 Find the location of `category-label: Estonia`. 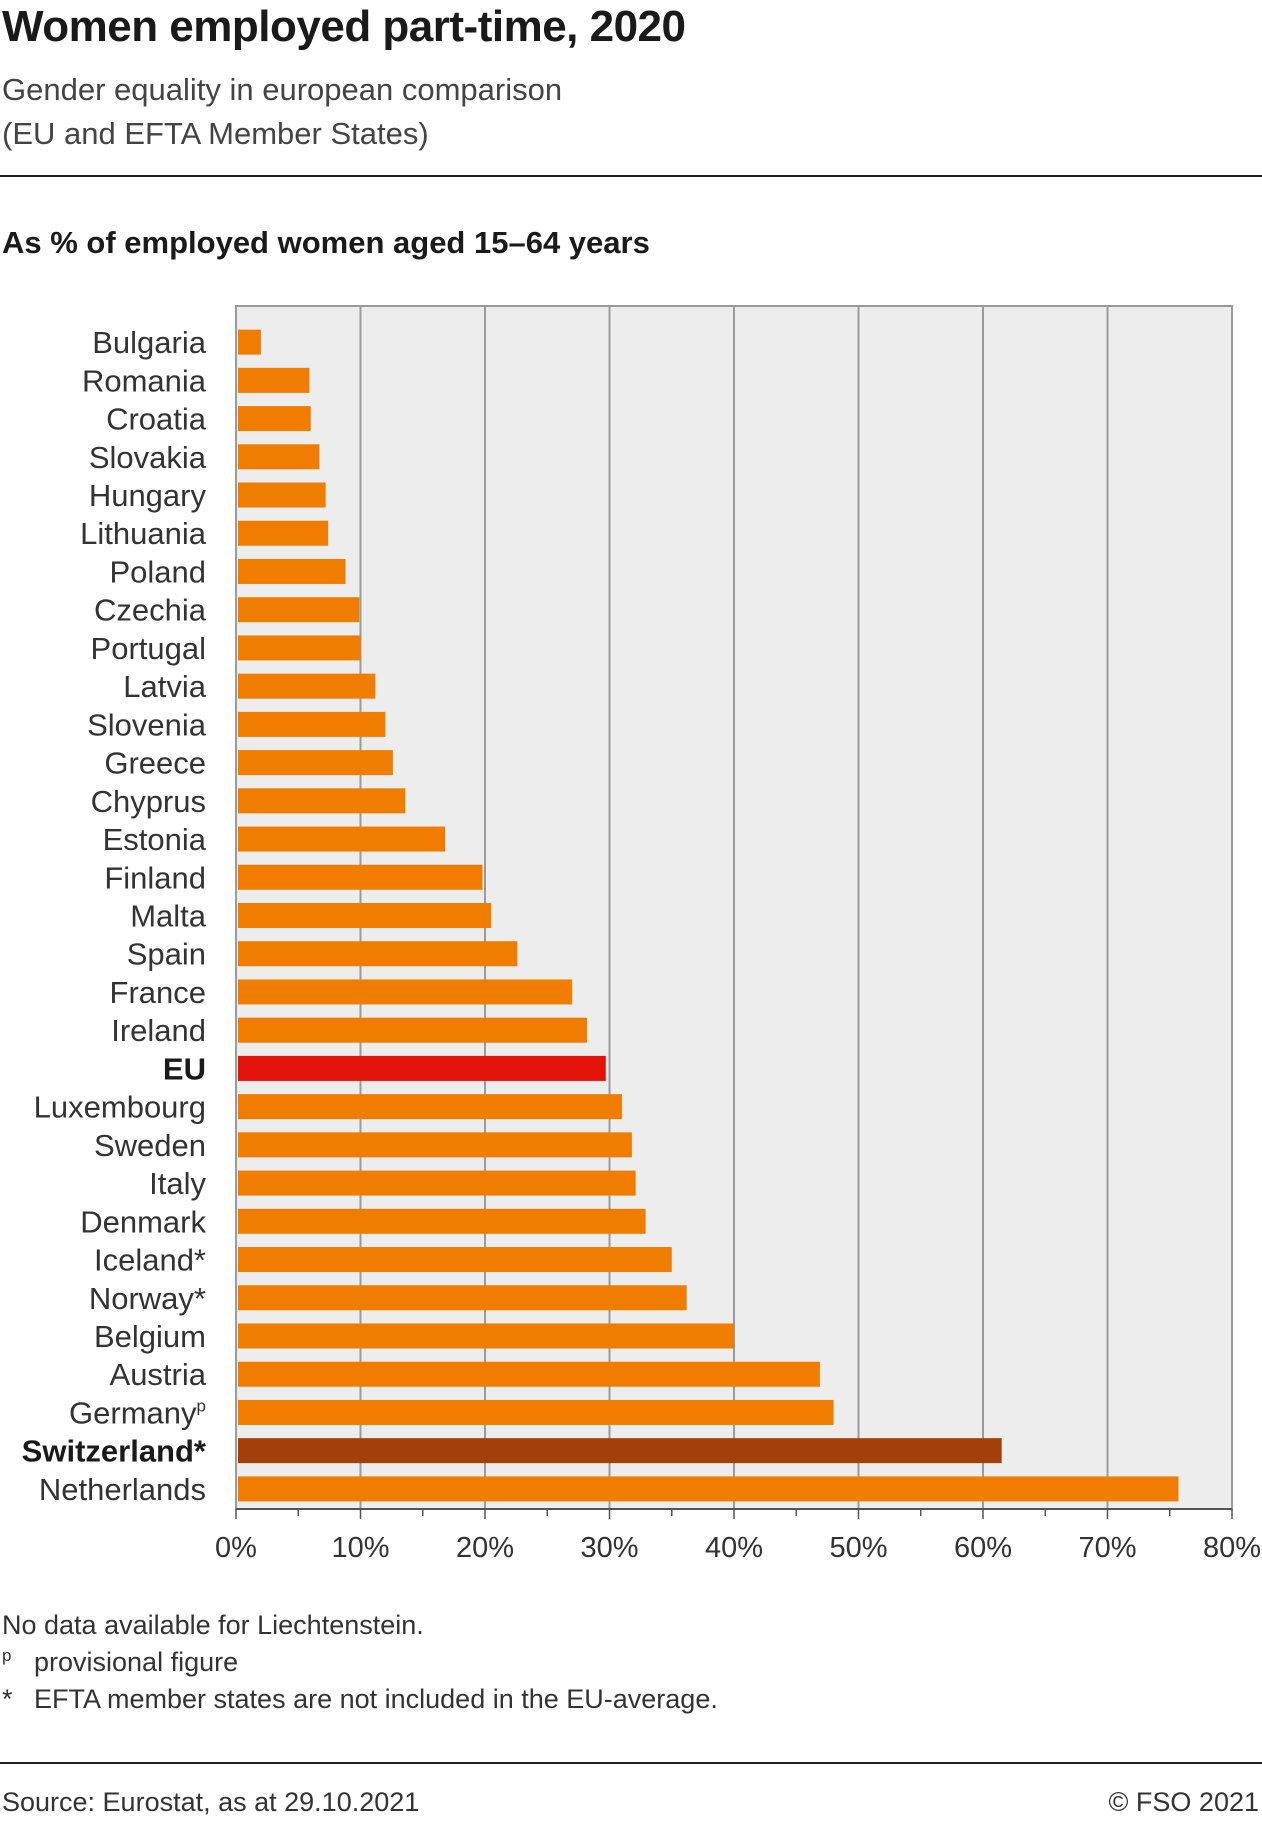

category-label: Estonia is located at coordinates (155, 839).